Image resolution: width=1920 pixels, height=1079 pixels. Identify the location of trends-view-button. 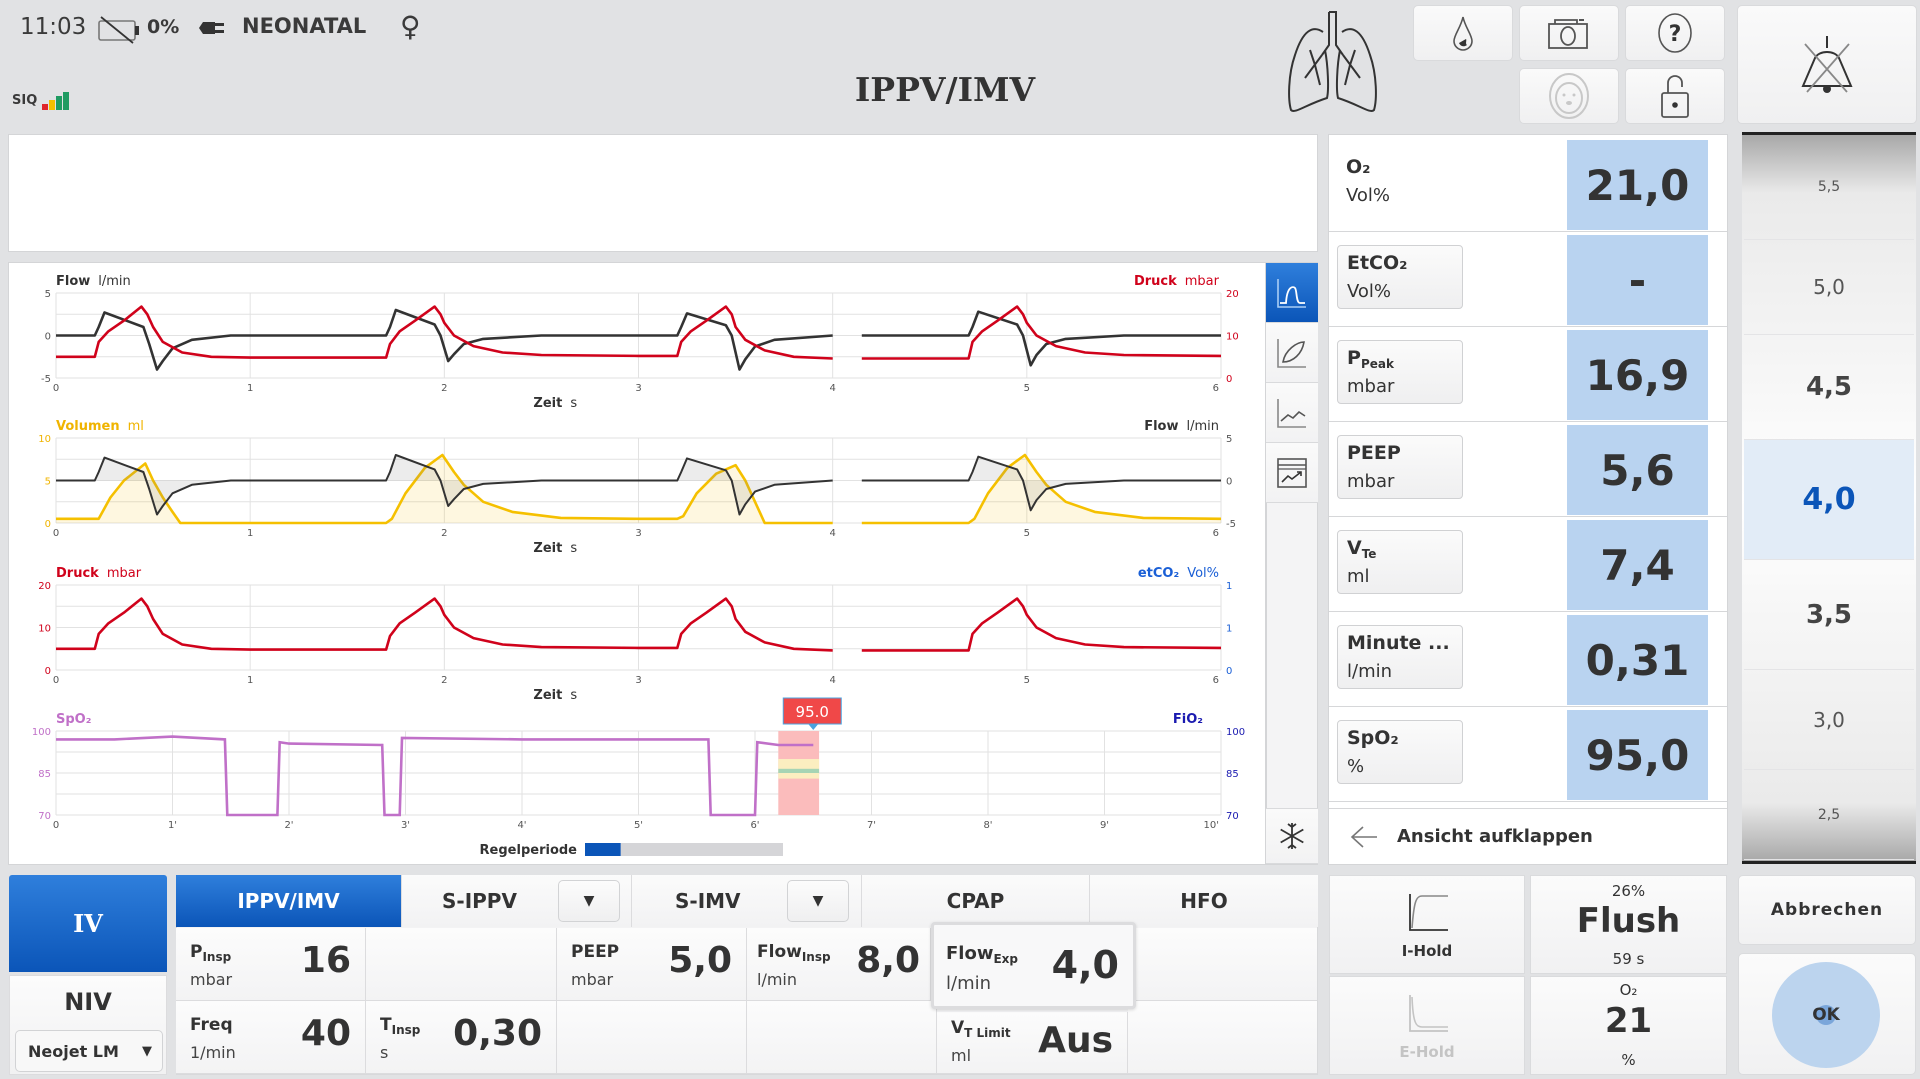
(1292, 413).